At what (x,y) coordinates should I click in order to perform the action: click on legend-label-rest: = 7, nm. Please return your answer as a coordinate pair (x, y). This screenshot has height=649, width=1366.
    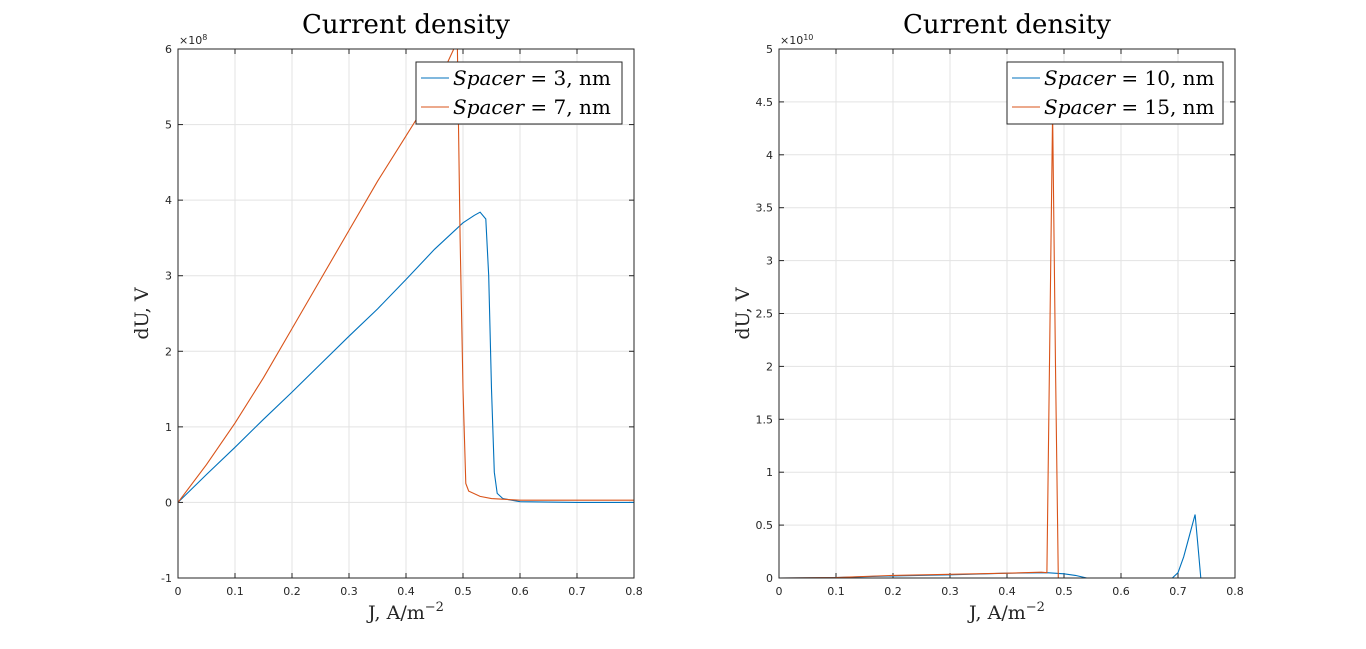
    Looking at the image, I should click on (567, 107).